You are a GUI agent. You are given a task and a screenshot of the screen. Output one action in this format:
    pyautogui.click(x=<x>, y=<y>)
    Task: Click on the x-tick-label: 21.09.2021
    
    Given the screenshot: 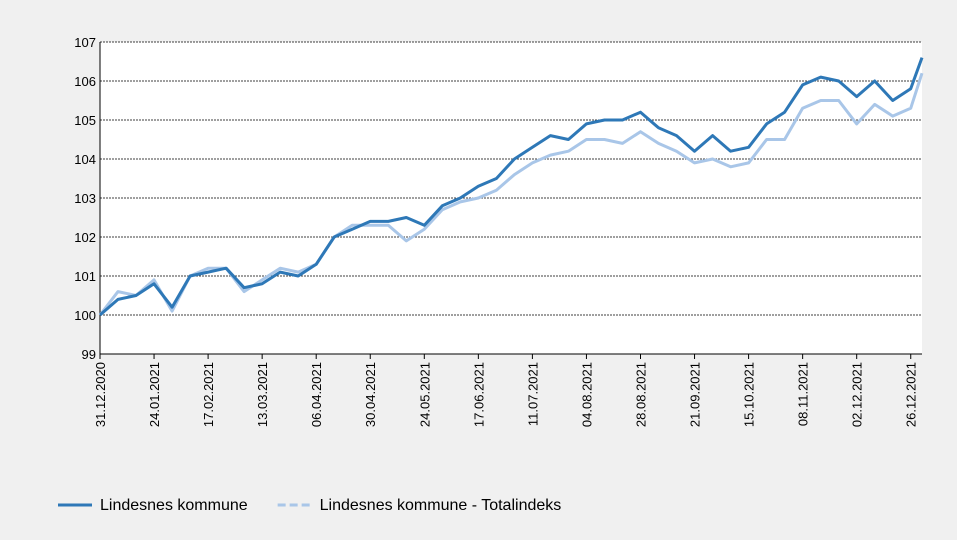 What is the action you would take?
    pyautogui.click(x=695, y=394)
    